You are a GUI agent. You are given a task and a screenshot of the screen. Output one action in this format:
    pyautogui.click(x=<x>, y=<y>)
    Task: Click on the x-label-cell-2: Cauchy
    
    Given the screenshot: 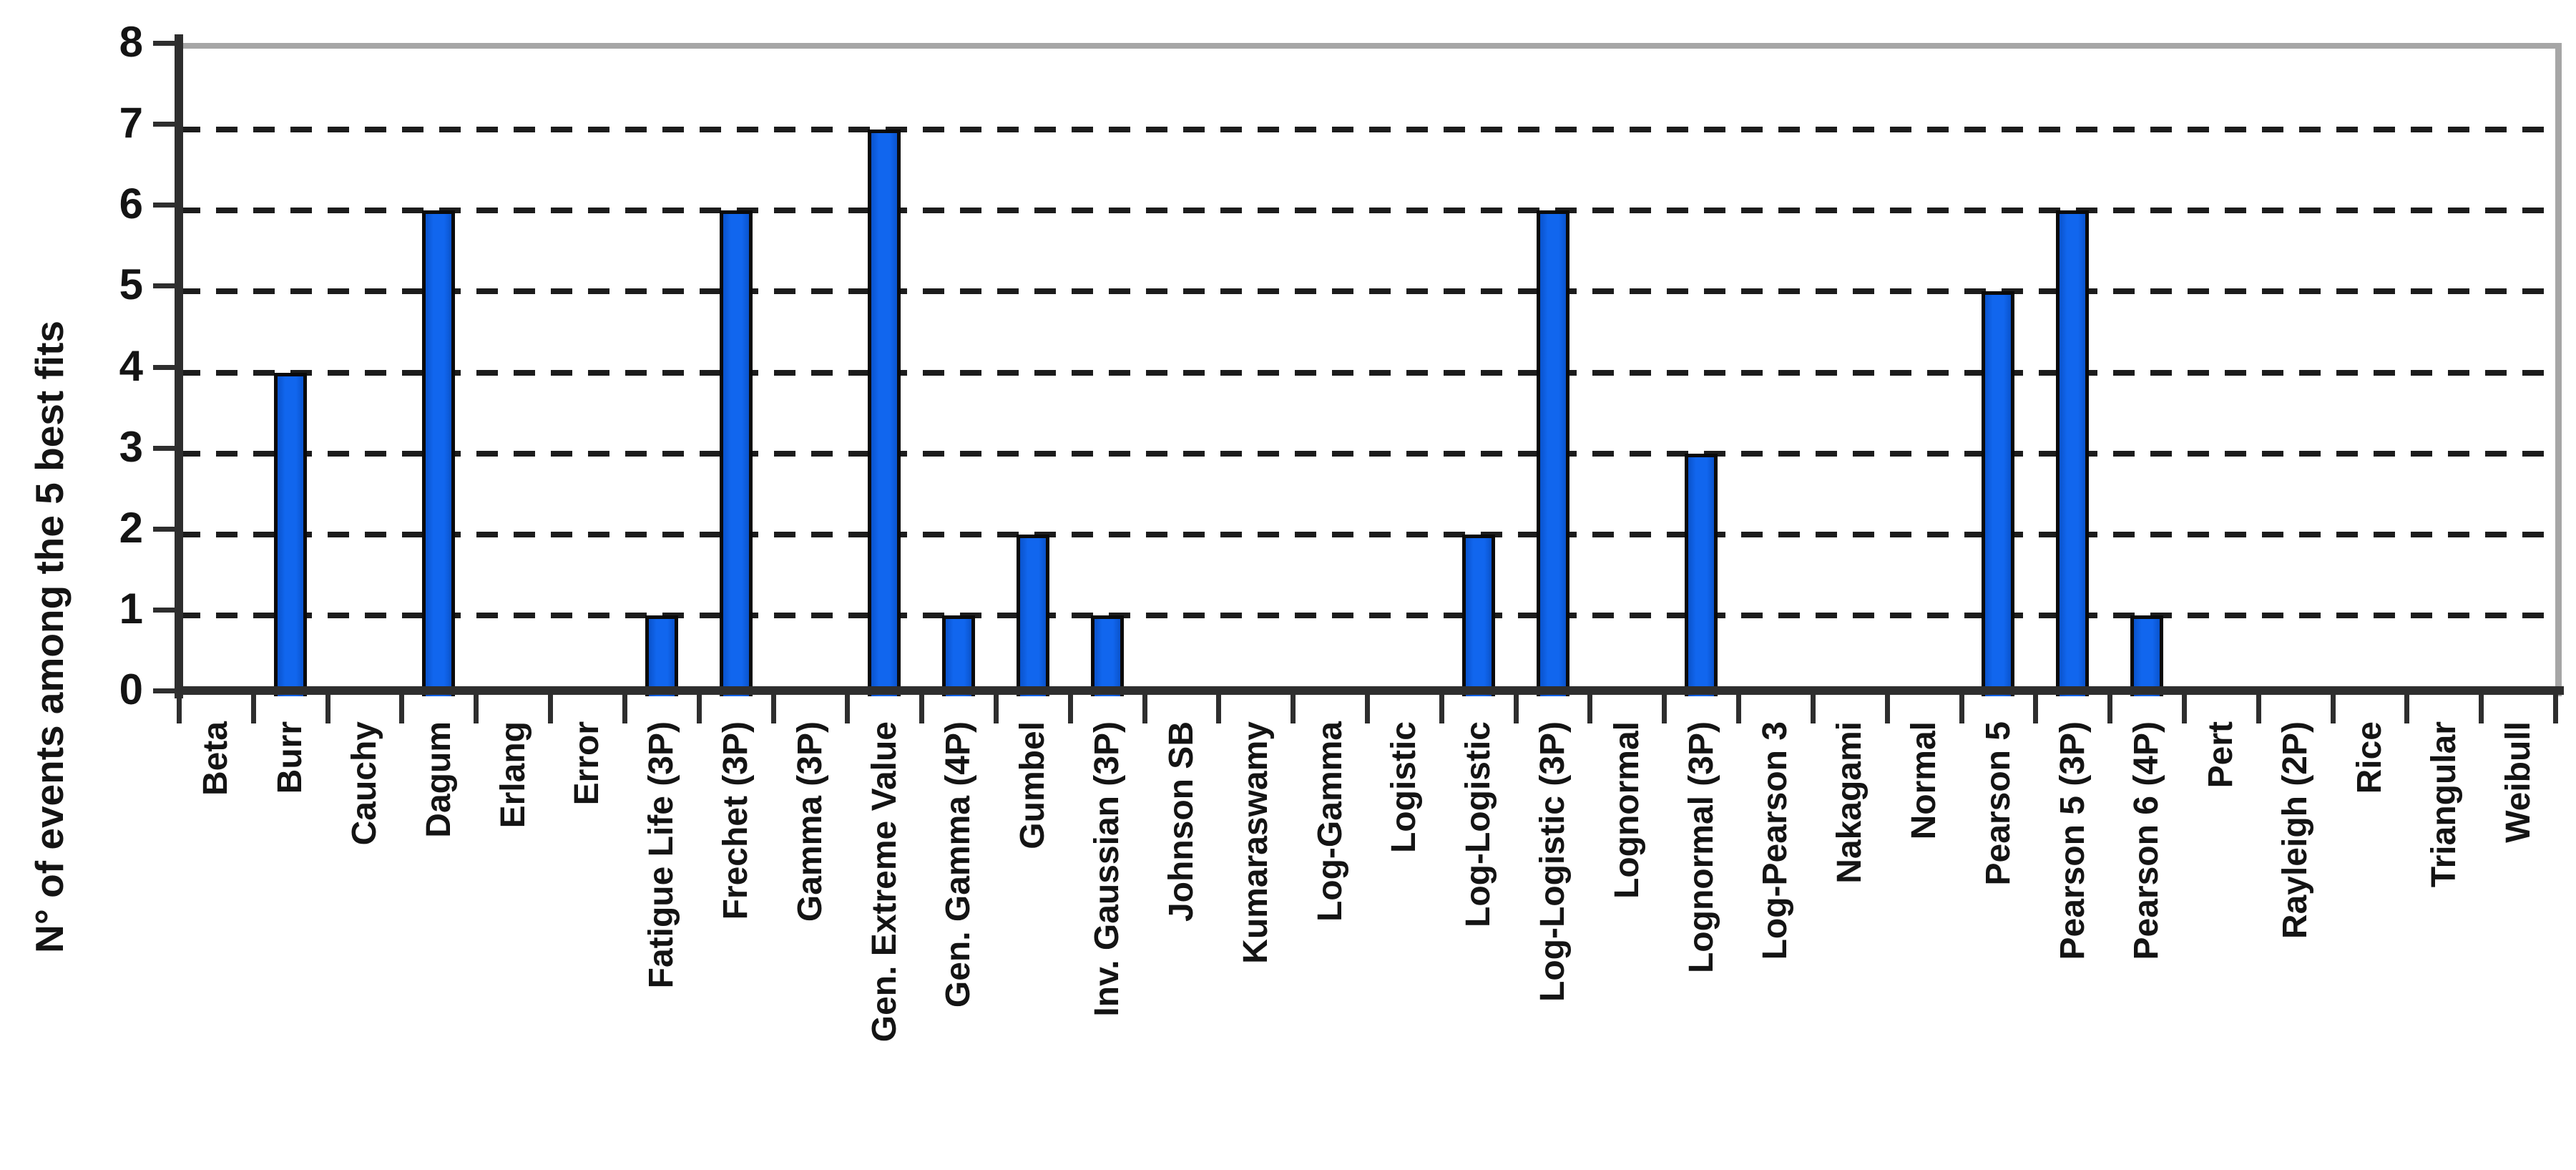 What is the action you would take?
    pyautogui.click(x=365, y=939)
    